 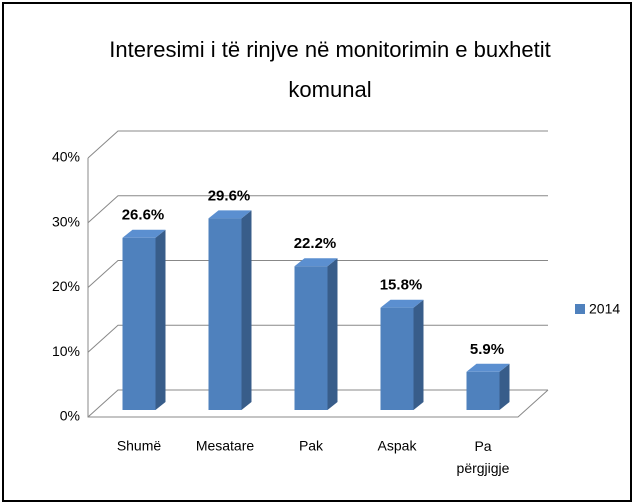 I want to click on legend-swatch, so click(x=580, y=309).